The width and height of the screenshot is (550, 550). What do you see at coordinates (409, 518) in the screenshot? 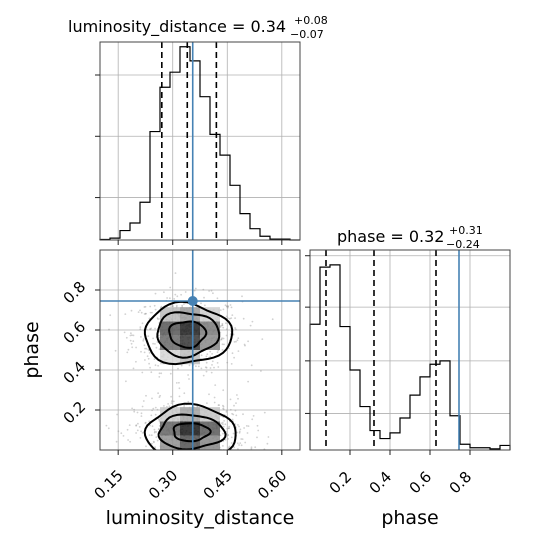
I see `x-axis-label-phase: phase` at bounding box center [409, 518].